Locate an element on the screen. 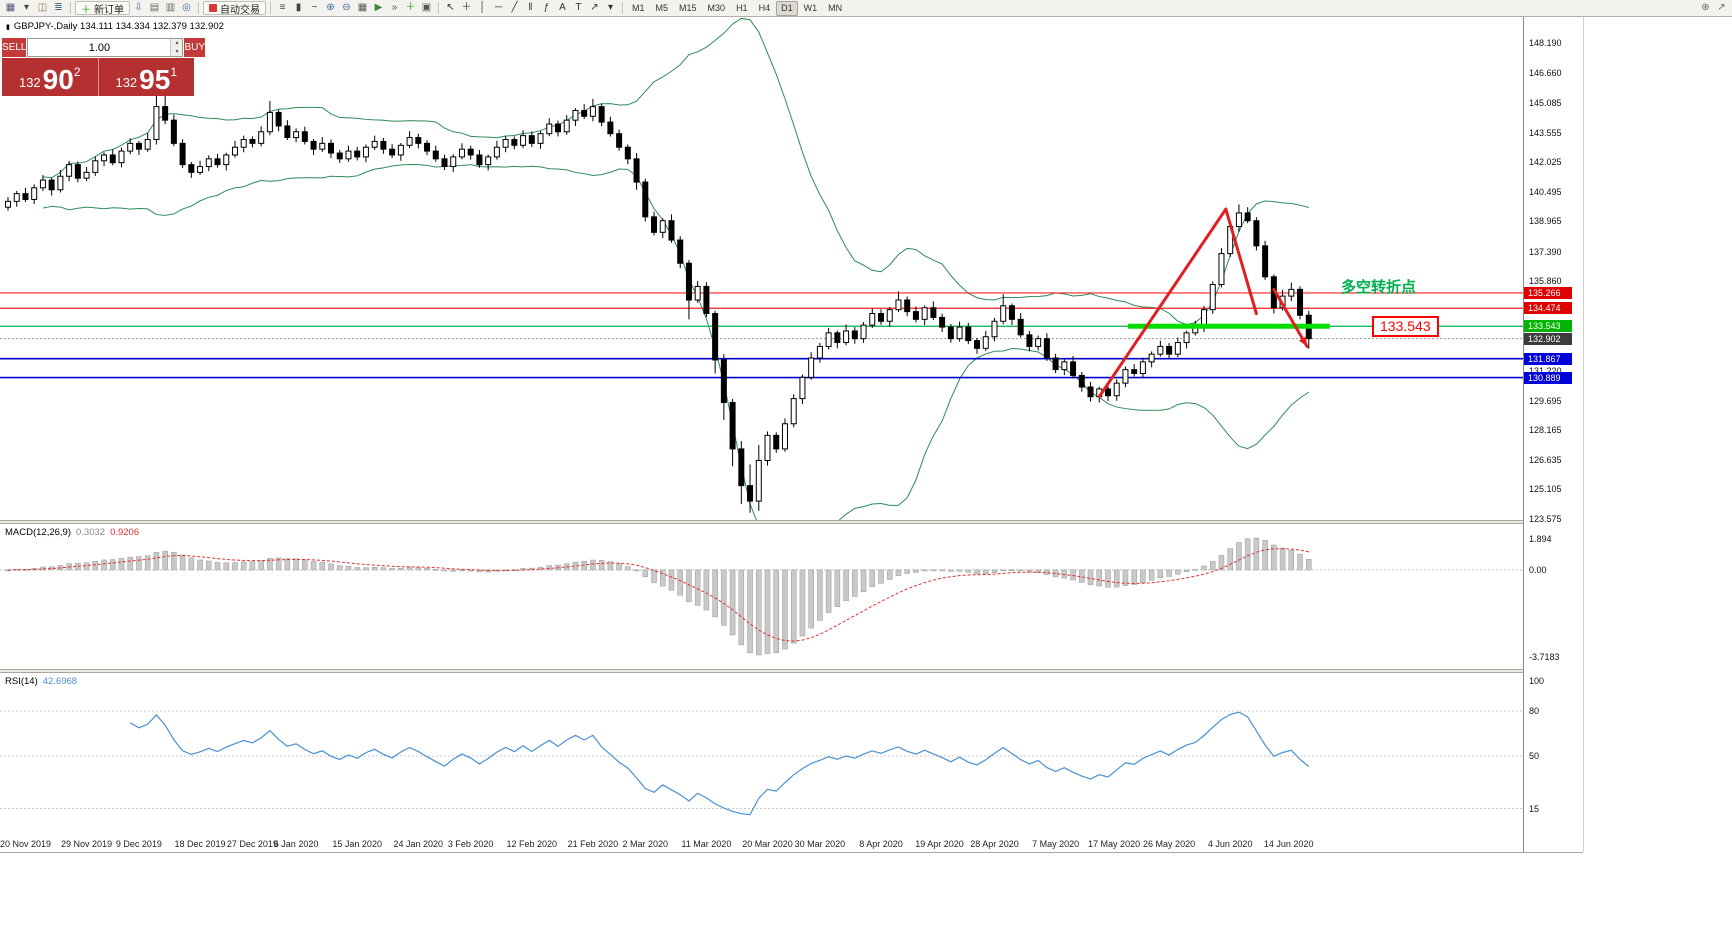  line-chart-icon: ~ is located at coordinates (314, 7).